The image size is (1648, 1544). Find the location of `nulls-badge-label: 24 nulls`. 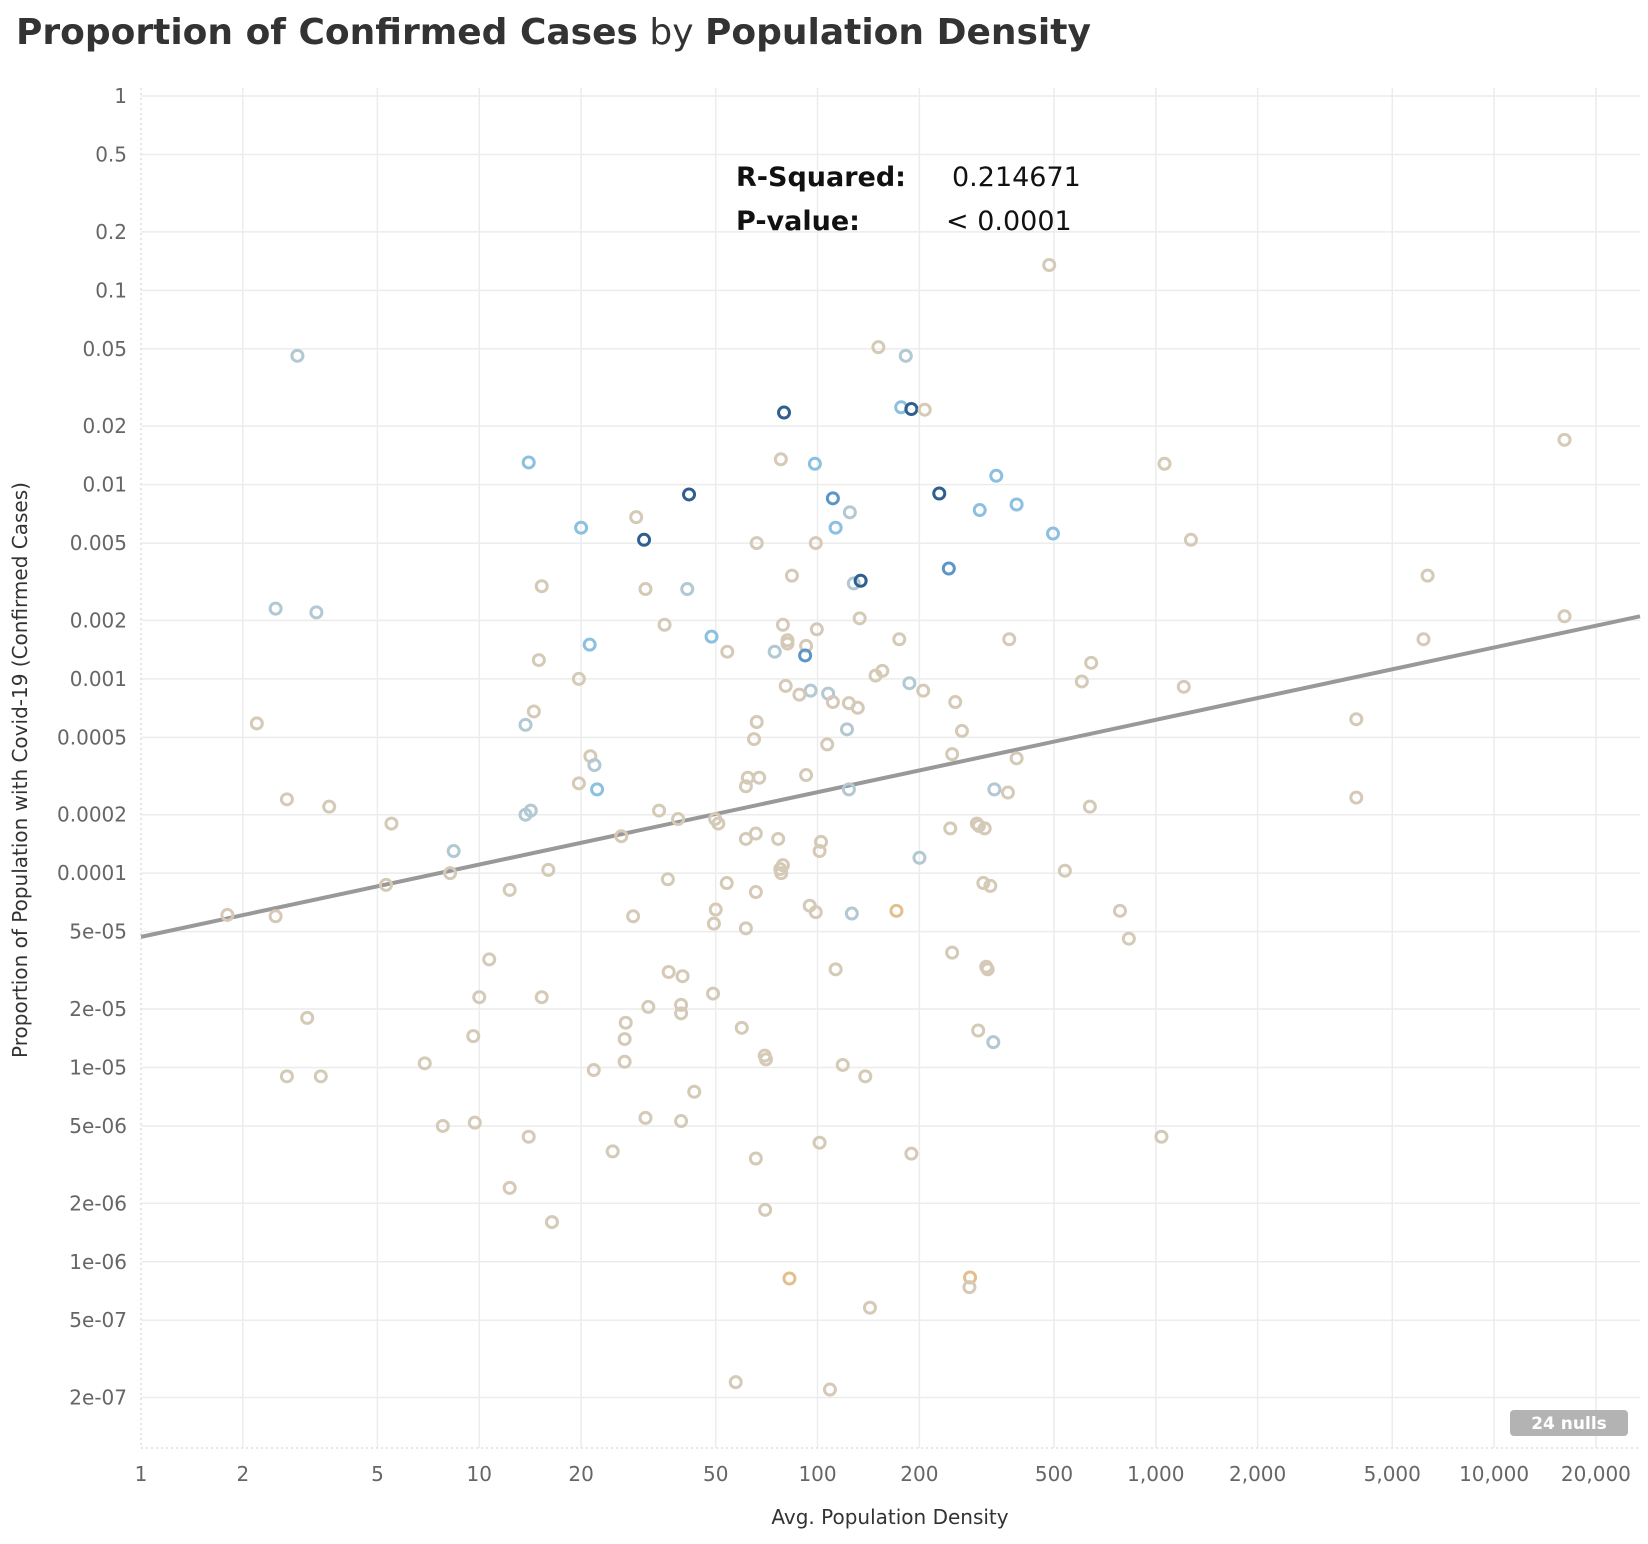

nulls-badge-label: 24 nulls is located at coordinates (1569, 1424).